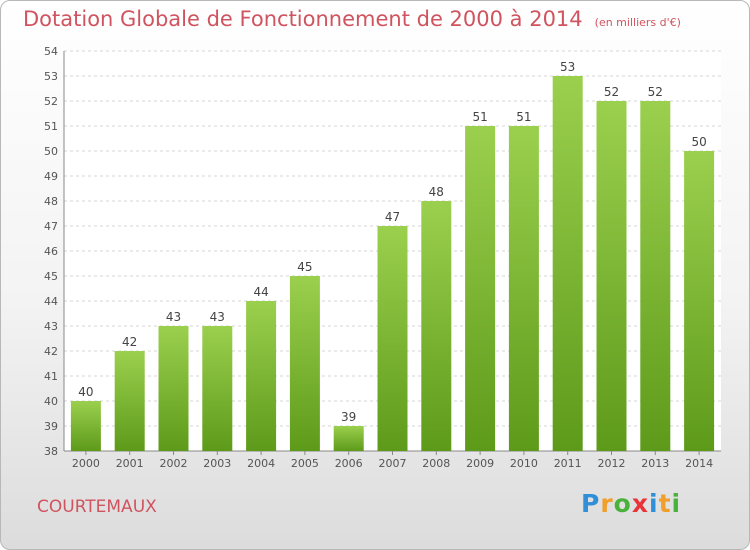 The height and width of the screenshot is (550, 750). I want to click on x-tick-label: 2013, so click(655, 463).